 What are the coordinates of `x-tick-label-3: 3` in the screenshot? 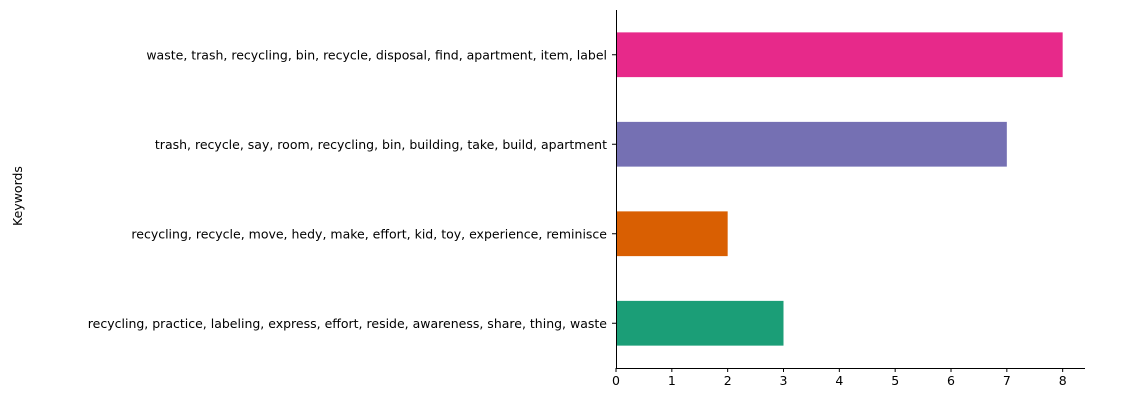 It's located at (784, 380).